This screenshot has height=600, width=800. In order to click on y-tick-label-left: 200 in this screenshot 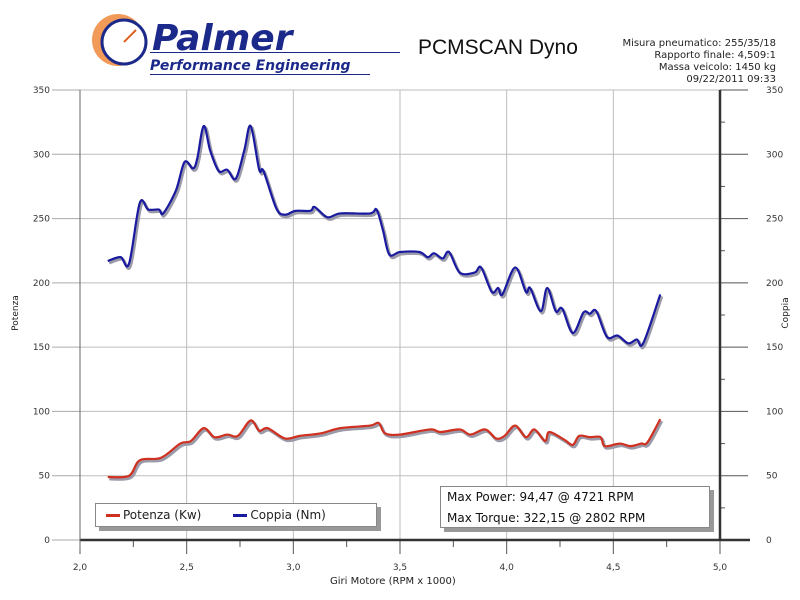, I will do `click(41, 284)`.